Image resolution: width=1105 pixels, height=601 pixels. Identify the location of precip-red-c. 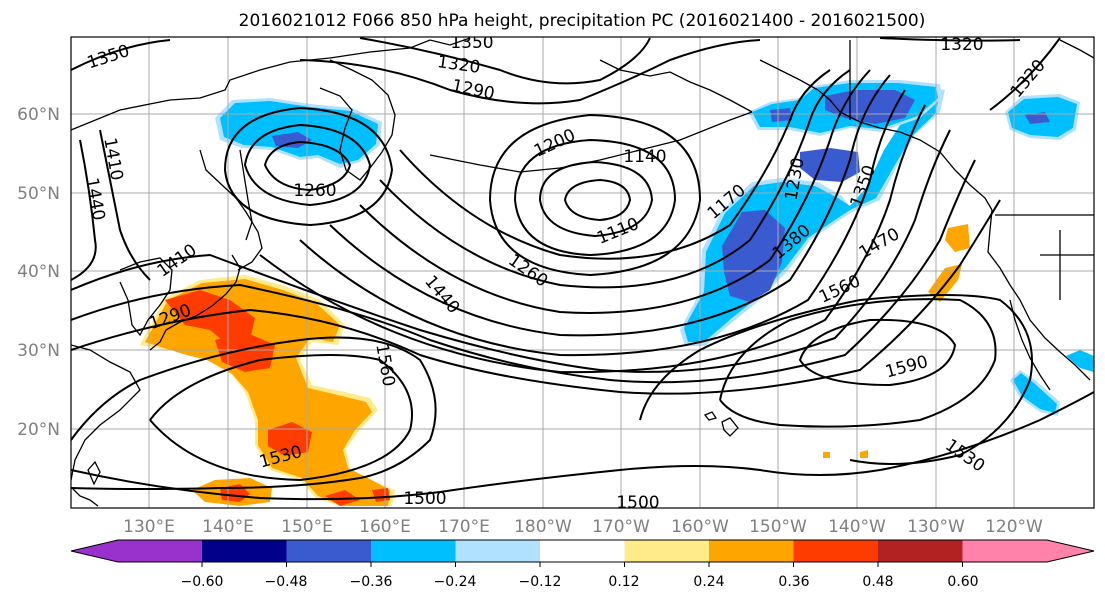
(290, 439).